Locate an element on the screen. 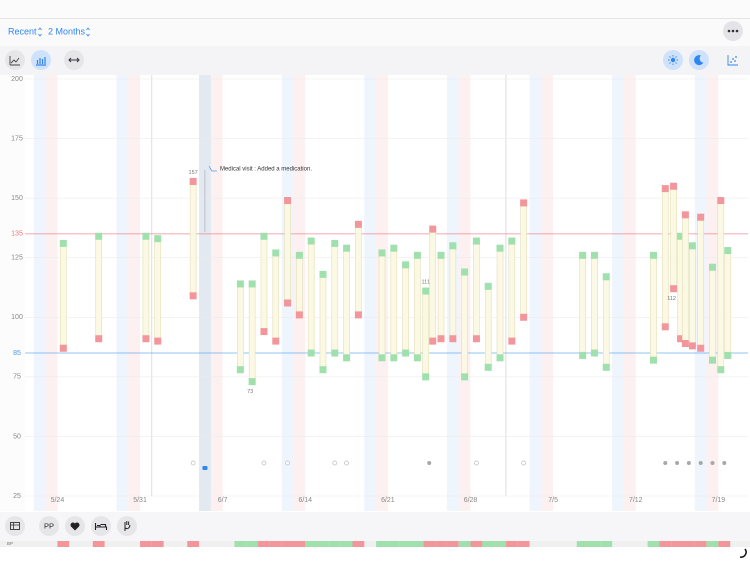 Image resolution: width=750 pixels, height=562 pixels. x-tick-label: 6/28 is located at coordinates (471, 500).